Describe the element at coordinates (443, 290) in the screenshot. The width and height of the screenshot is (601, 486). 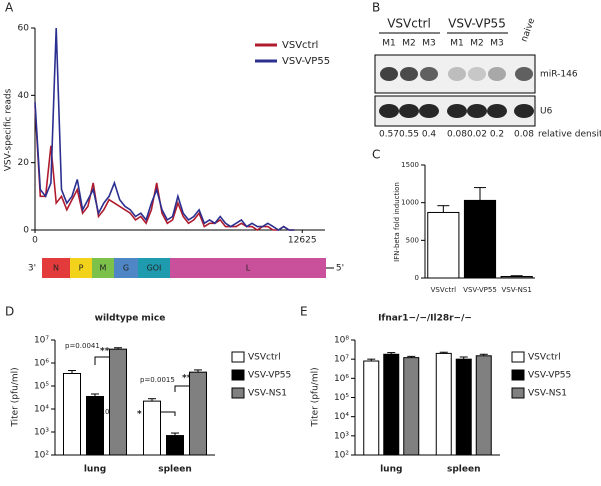
I see `x-tick-label: VSVctrl` at that location.